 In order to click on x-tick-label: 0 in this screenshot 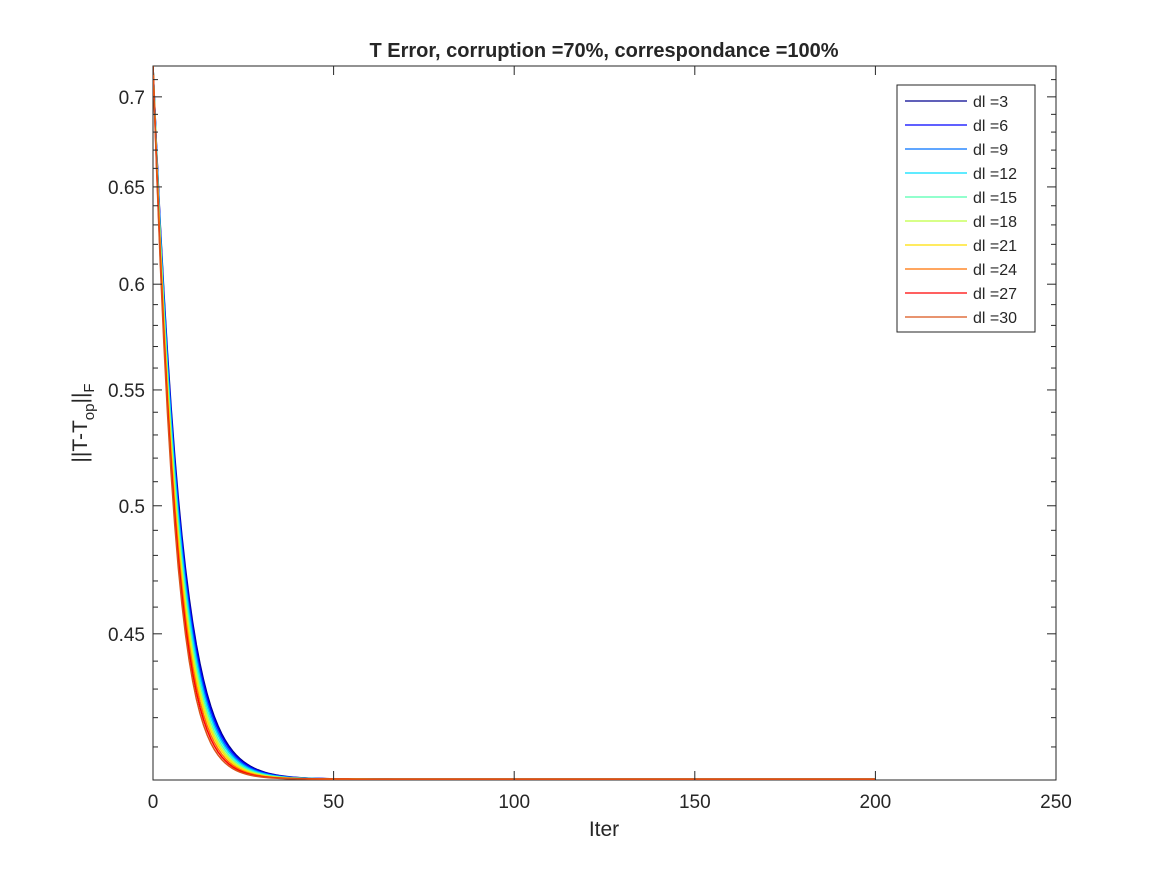, I will do `click(153, 802)`.